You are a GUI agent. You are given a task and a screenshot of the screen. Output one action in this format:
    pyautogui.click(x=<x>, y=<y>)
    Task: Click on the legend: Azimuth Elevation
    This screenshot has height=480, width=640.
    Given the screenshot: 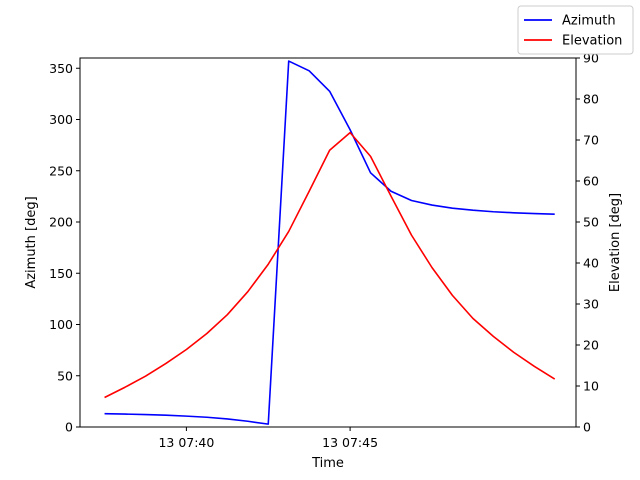 What is the action you would take?
    pyautogui.click(x=575, y=30)
    